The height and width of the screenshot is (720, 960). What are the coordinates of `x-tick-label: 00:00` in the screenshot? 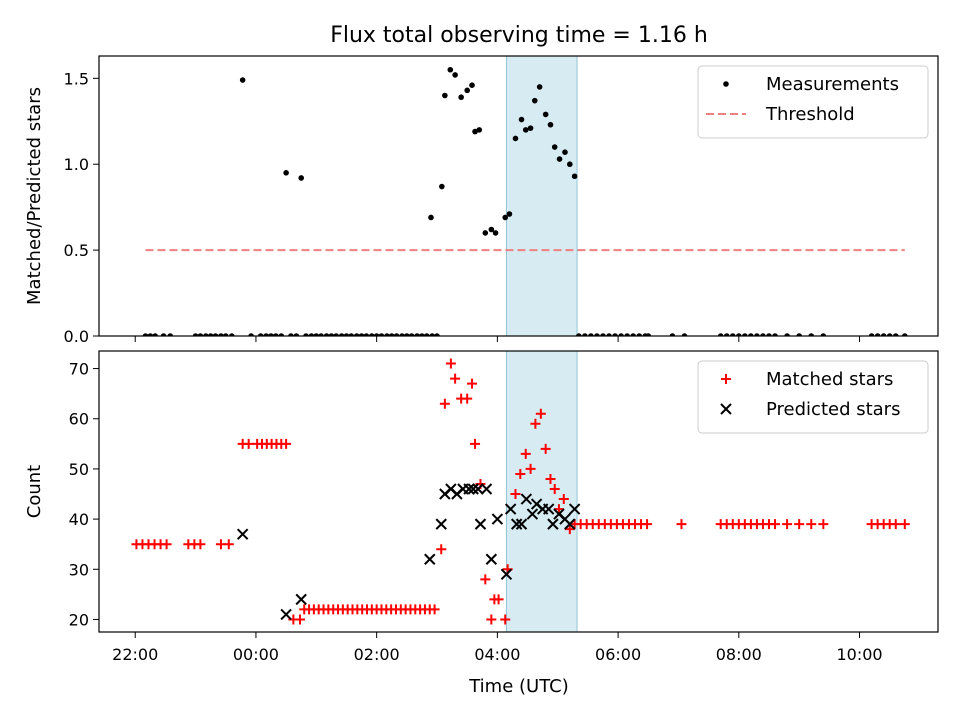 It's located at (256, 654).